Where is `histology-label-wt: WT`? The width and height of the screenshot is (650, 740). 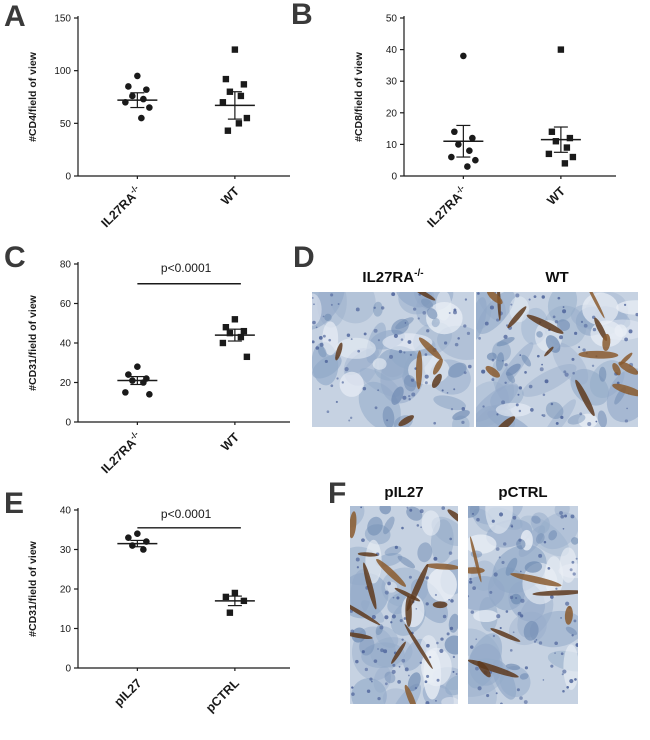
histology-label-wt: WT is located at coordinates (557, 277).